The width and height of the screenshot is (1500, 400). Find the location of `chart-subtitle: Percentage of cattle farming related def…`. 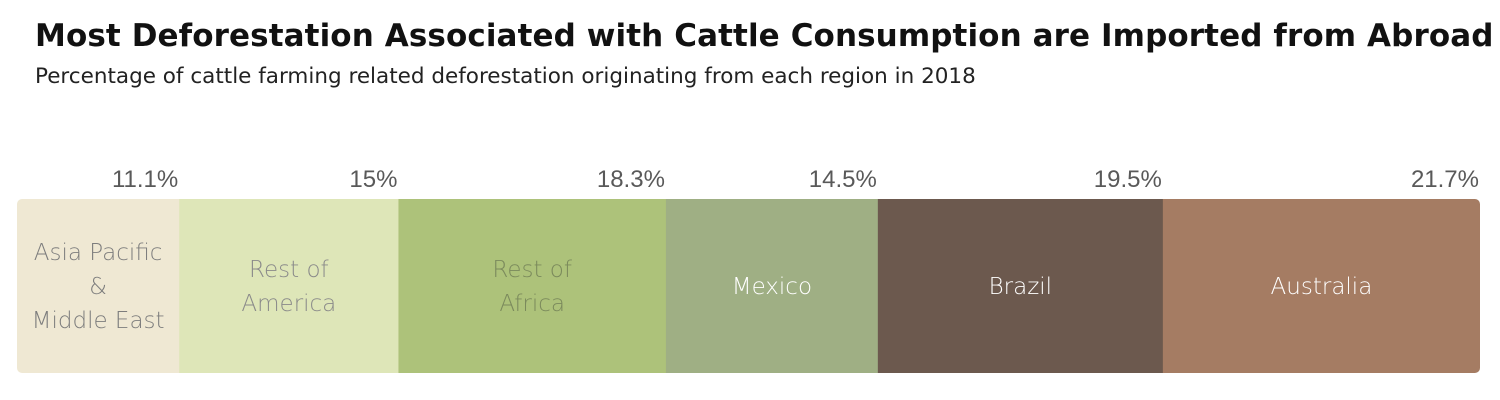

chart-subtitle: Percentage of cattle farming related def… is located at coordinates (505, 76).